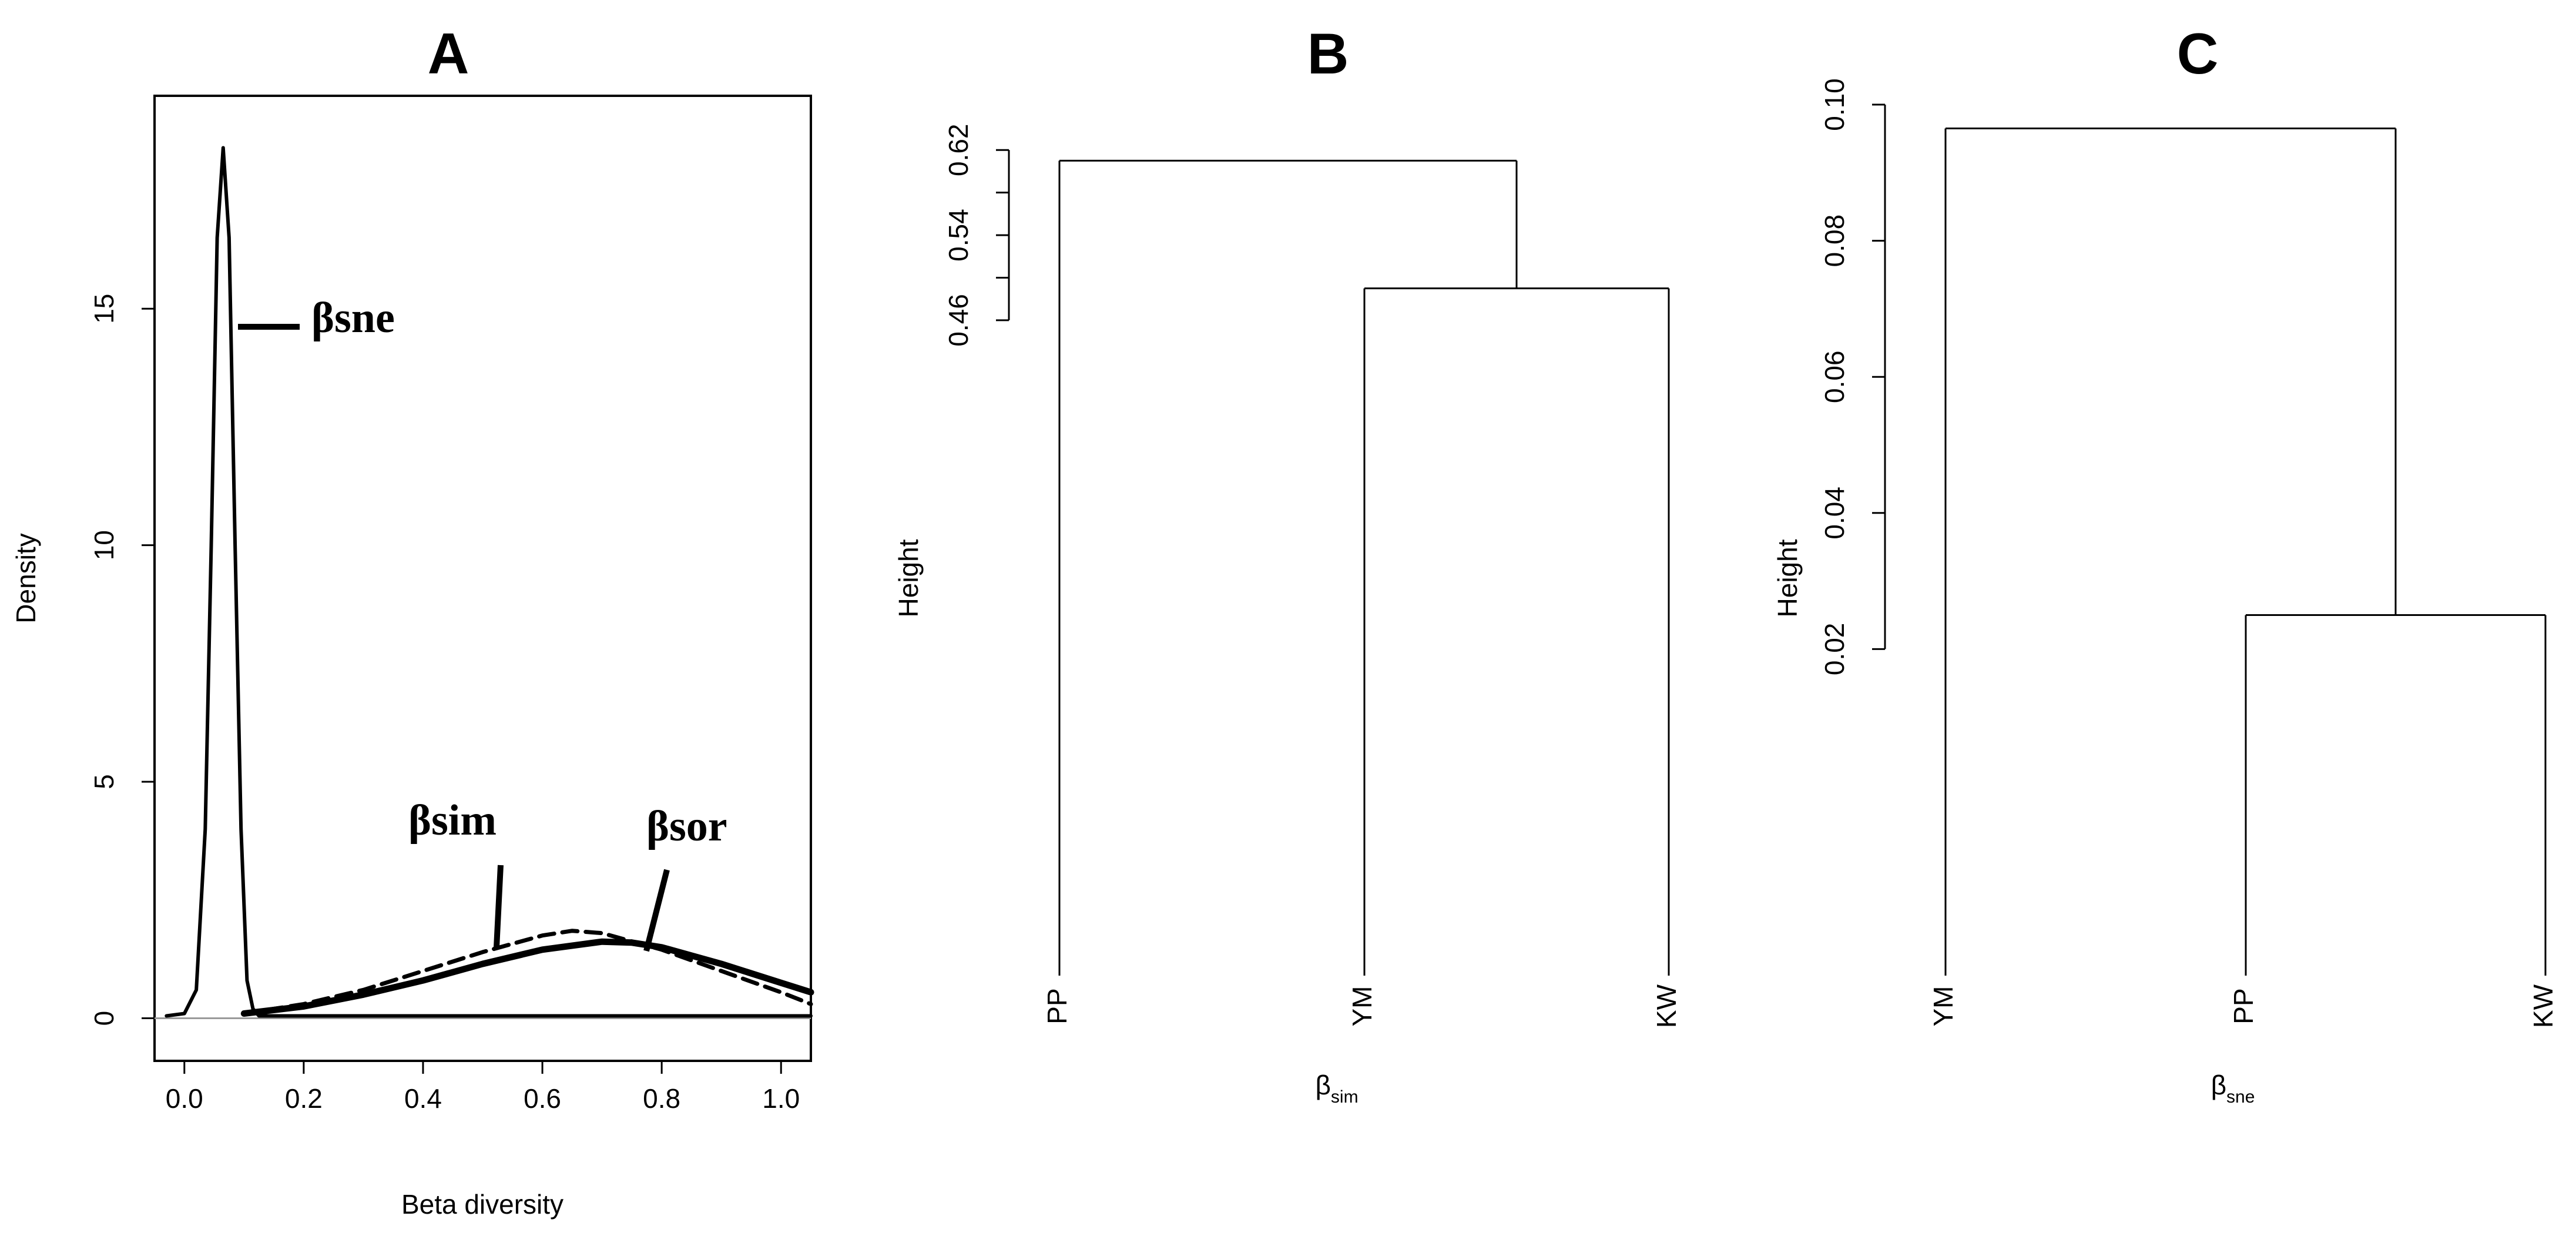  What do you see at coordinates (2240, 1097) in the screenshot?
I see `panel-c-x-axis-label-sub: sne` at bounding box center [2240, 1097].